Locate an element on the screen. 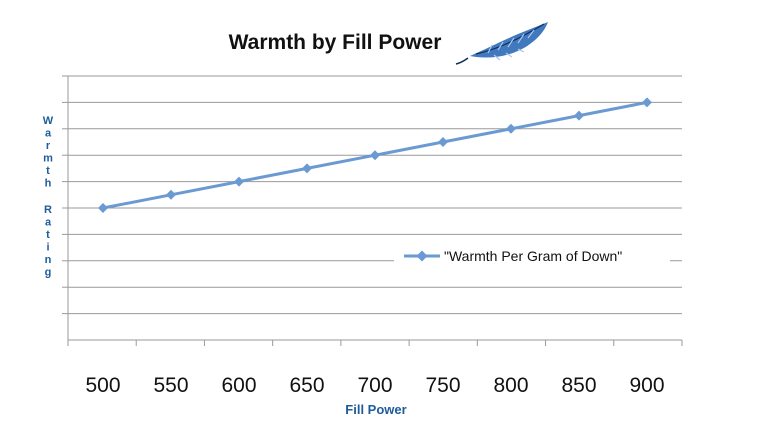 The height and width of the screenshot is (435, 760). y-axis-title-char: W is located at coordinates (48, 121).